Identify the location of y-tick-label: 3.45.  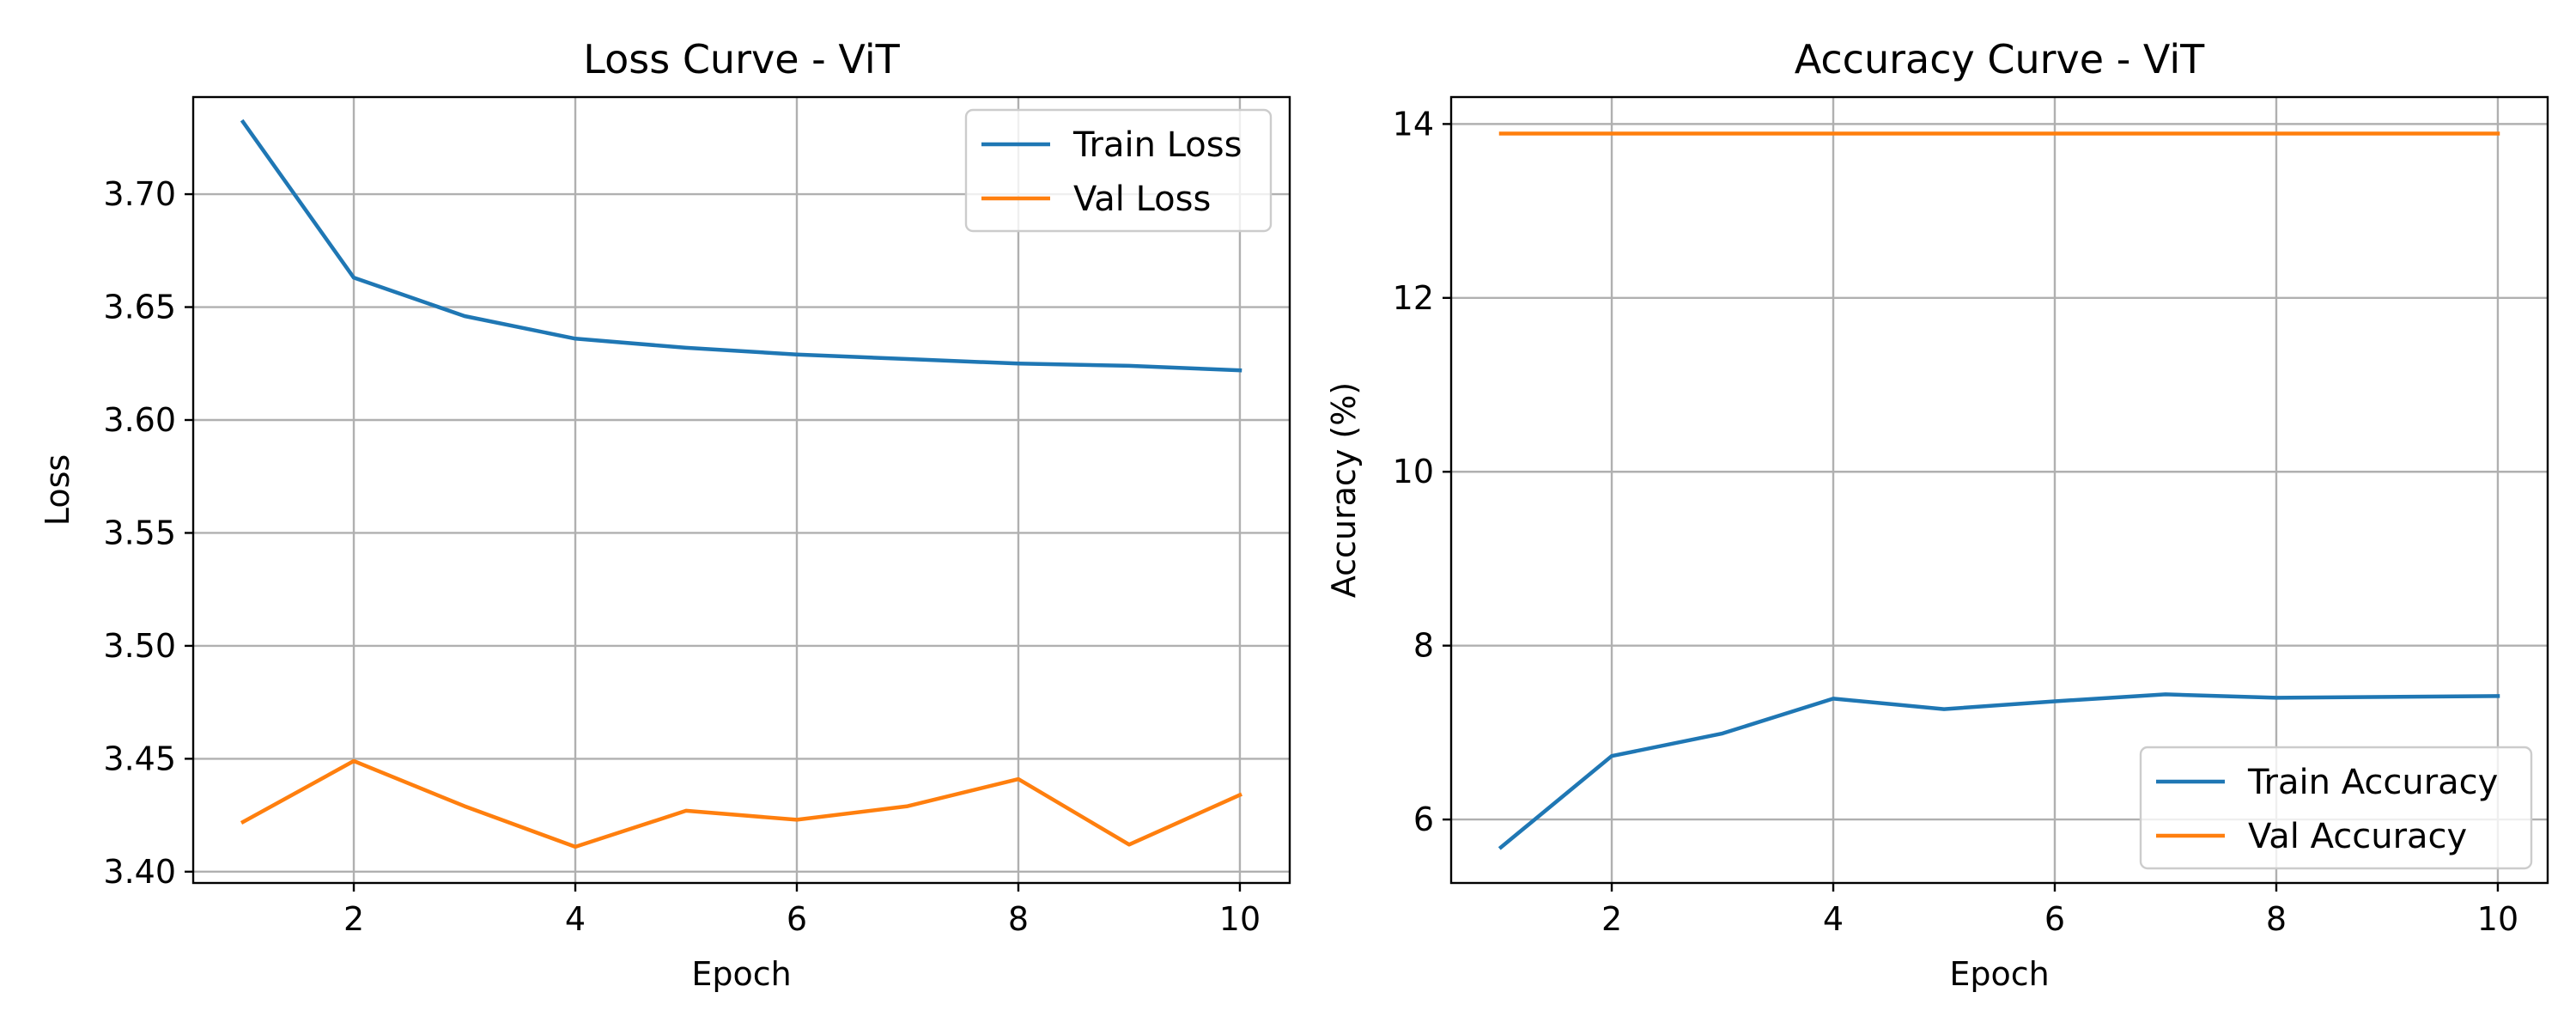
(139, 758).